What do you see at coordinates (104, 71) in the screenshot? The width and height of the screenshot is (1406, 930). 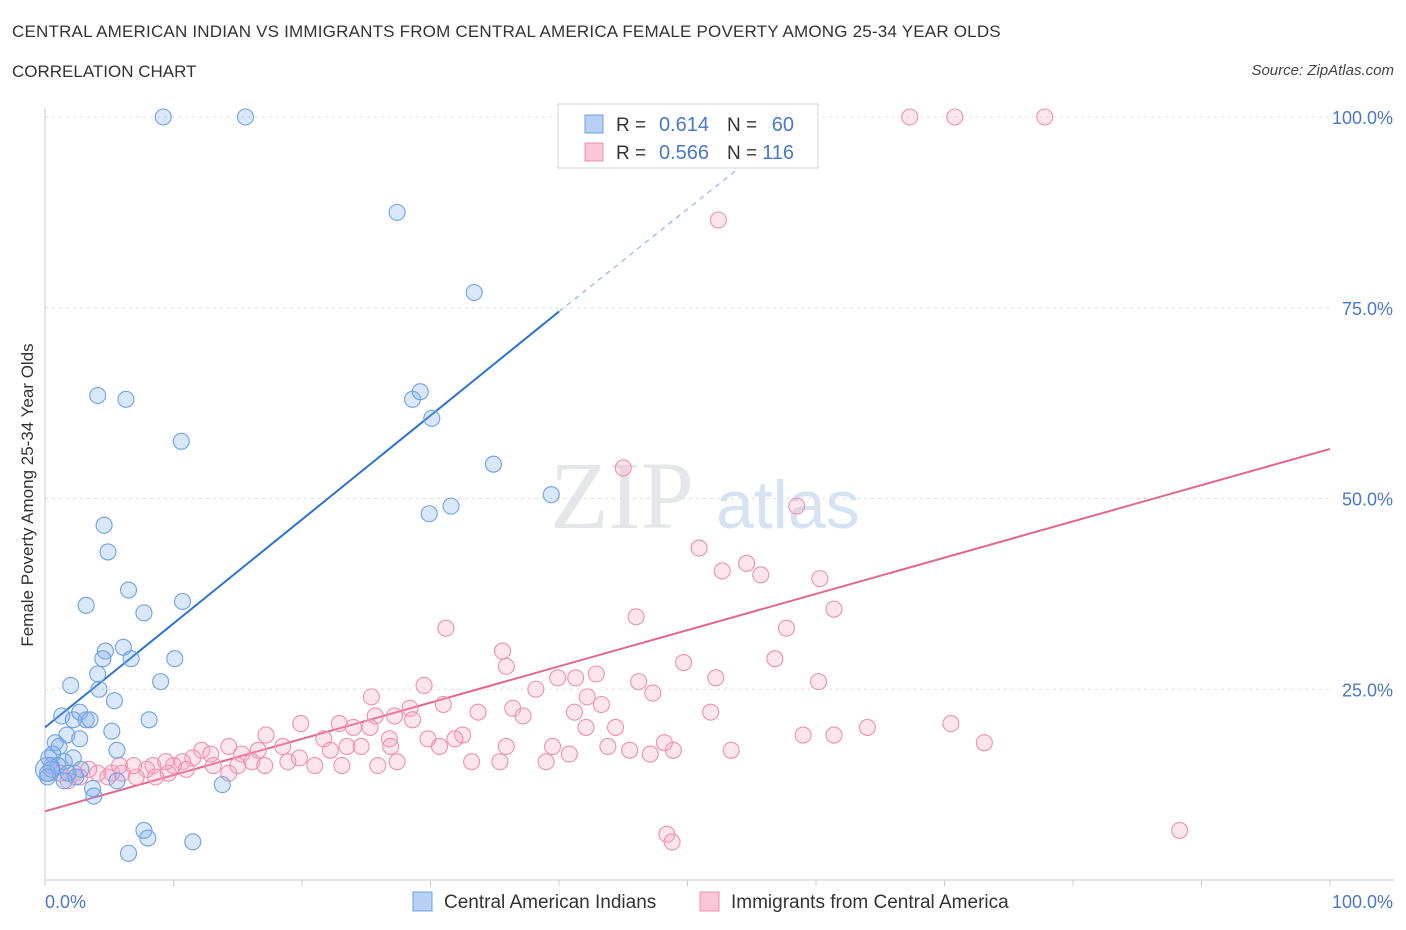 I see `chart-subtitle: CORRELATION CHART` at bounding box center [104, 71].